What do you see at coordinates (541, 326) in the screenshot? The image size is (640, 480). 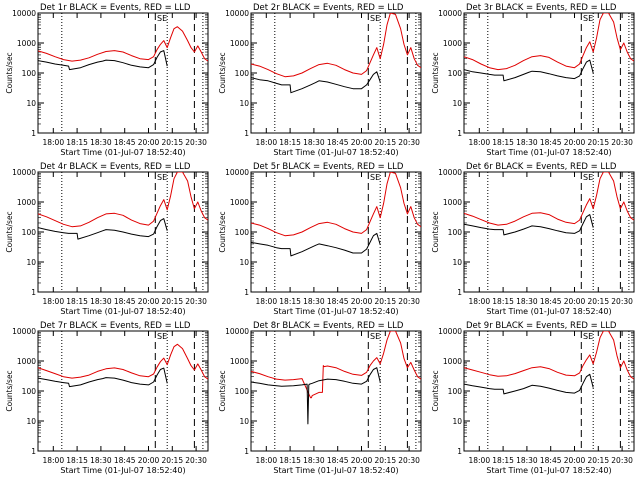 I see `chart-title: Det 9r BLACK = Events, RED = LLD` at bounding box center [541, 326].